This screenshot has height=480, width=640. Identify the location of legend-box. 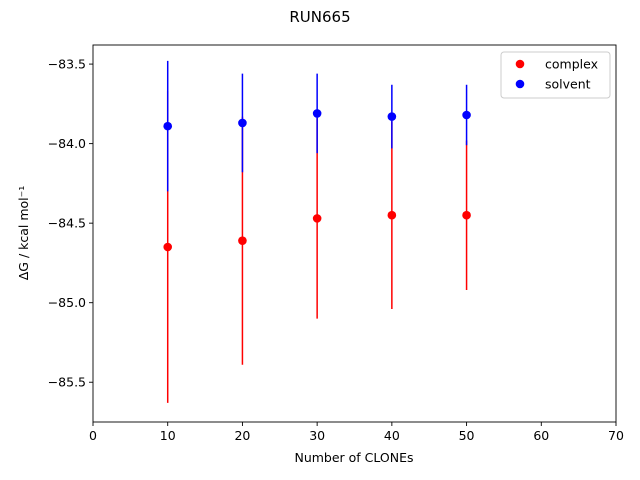
(555, 75).